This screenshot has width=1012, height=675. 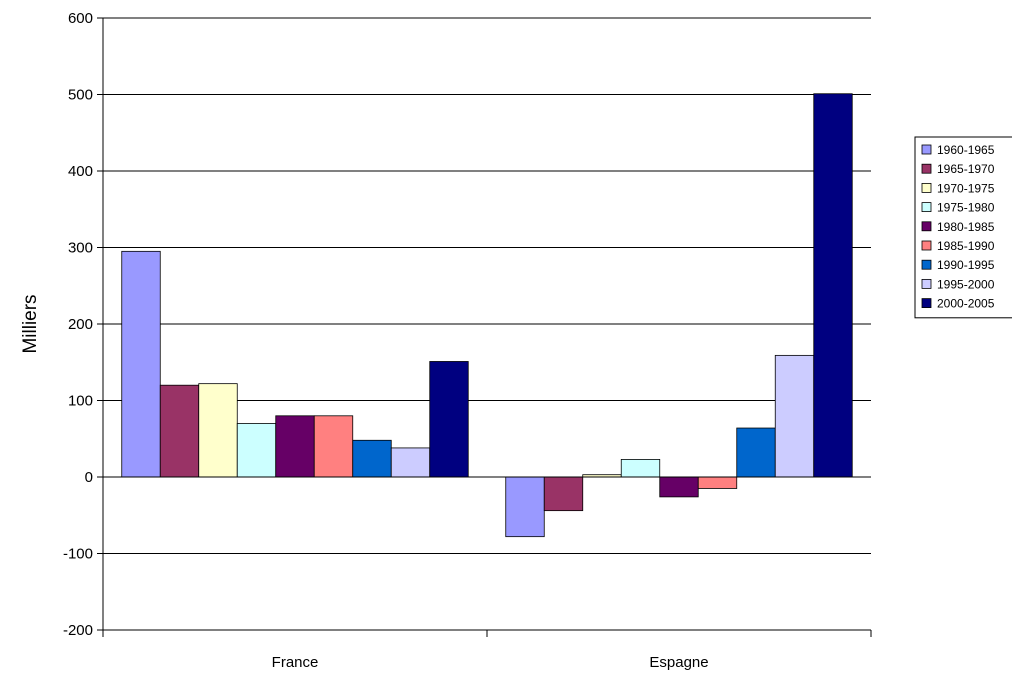 I want to click on bar-france-1970-1975, so click(x=218, y=430).